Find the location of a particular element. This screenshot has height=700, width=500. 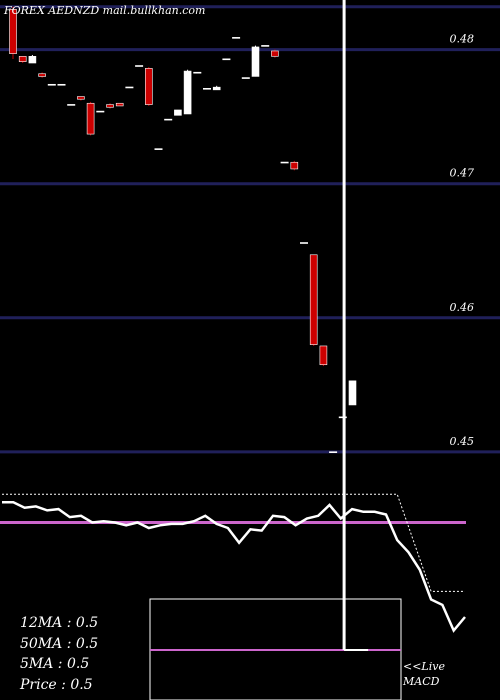

legend-12ma: 12MA : 0.5 is located at coordinates (59, 623).